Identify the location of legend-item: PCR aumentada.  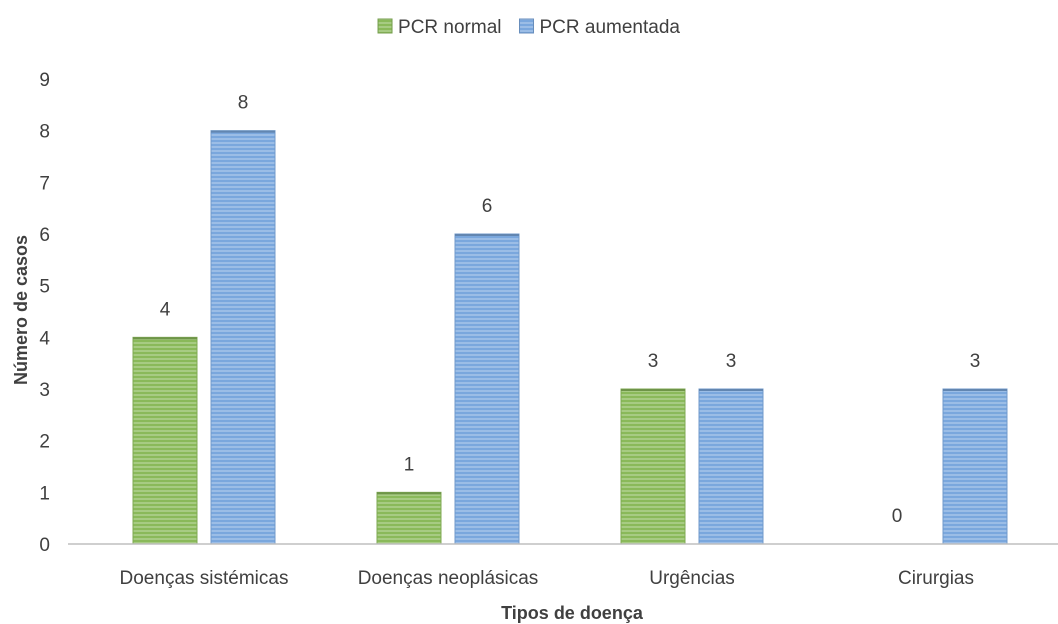
(600, 27).